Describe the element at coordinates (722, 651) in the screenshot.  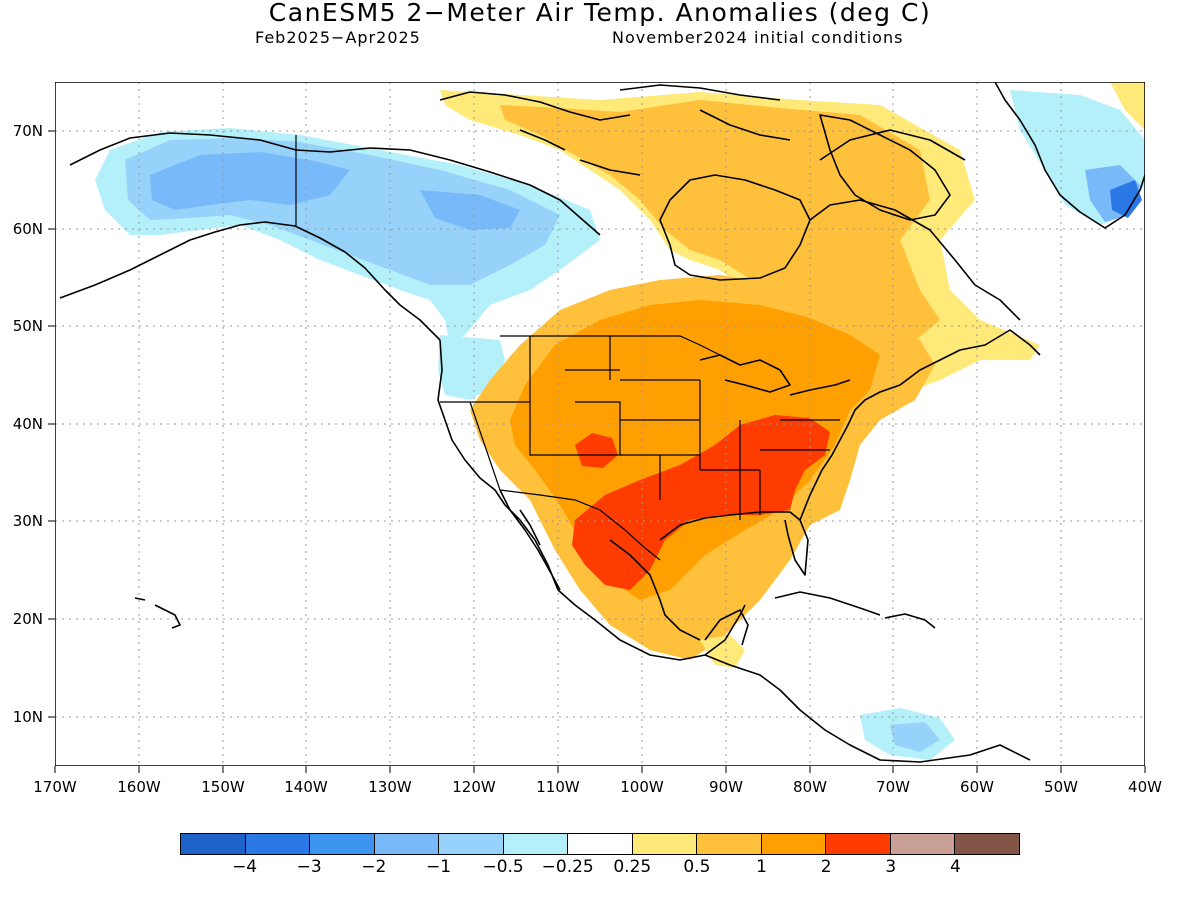
I see `warm-anomaly-mexico-fringe` at that location.